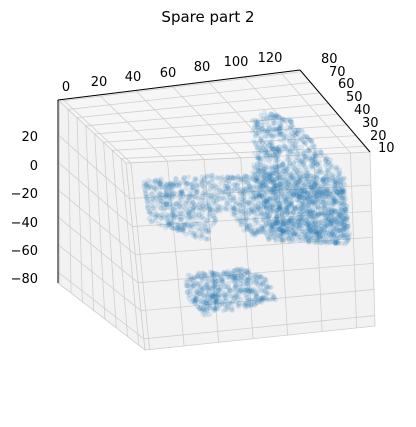 Image resolution: width=416 pixels, height=427 pixels. I want to click on y-tick-label: 40, so click(362, 110).